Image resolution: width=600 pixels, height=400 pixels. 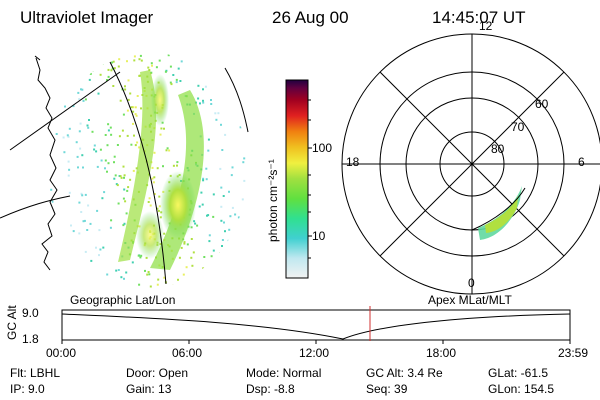 What do you see at coordinates (149, 389) in the screenshot?
I see `gain-info: Gain: 13` at bounding box center [149, 389].